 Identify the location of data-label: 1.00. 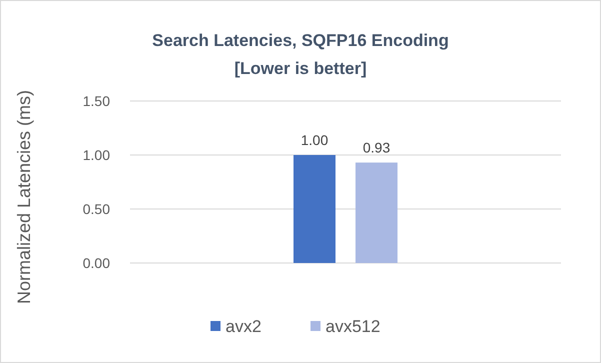
(314, 140).